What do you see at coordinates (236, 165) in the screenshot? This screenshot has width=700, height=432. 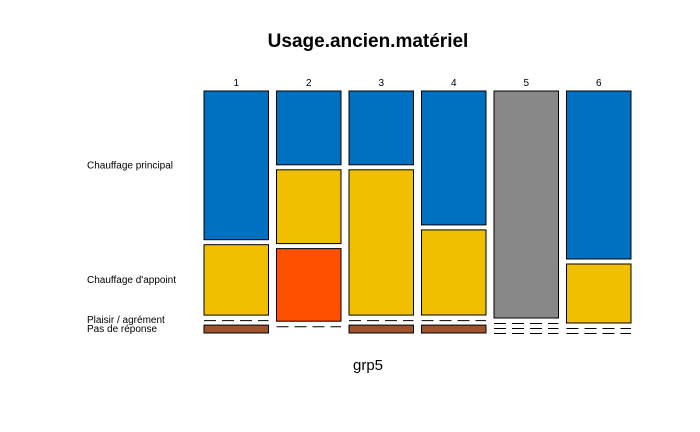 I see `tile-col1-chauffage-principal` at bounding box center [236, 165].